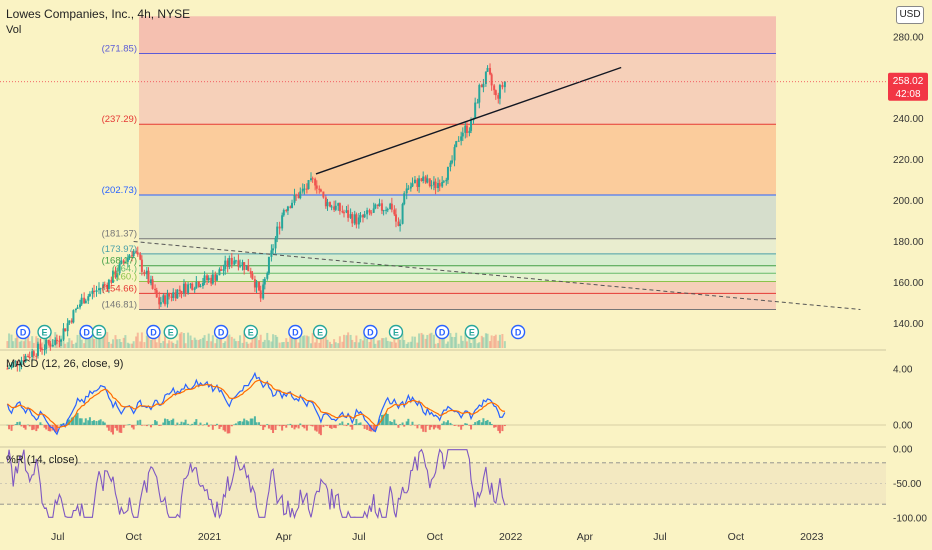 Image resolution: width=932 pixels, height=550 pixels. I want to click on willr-band, so click(443, 483).